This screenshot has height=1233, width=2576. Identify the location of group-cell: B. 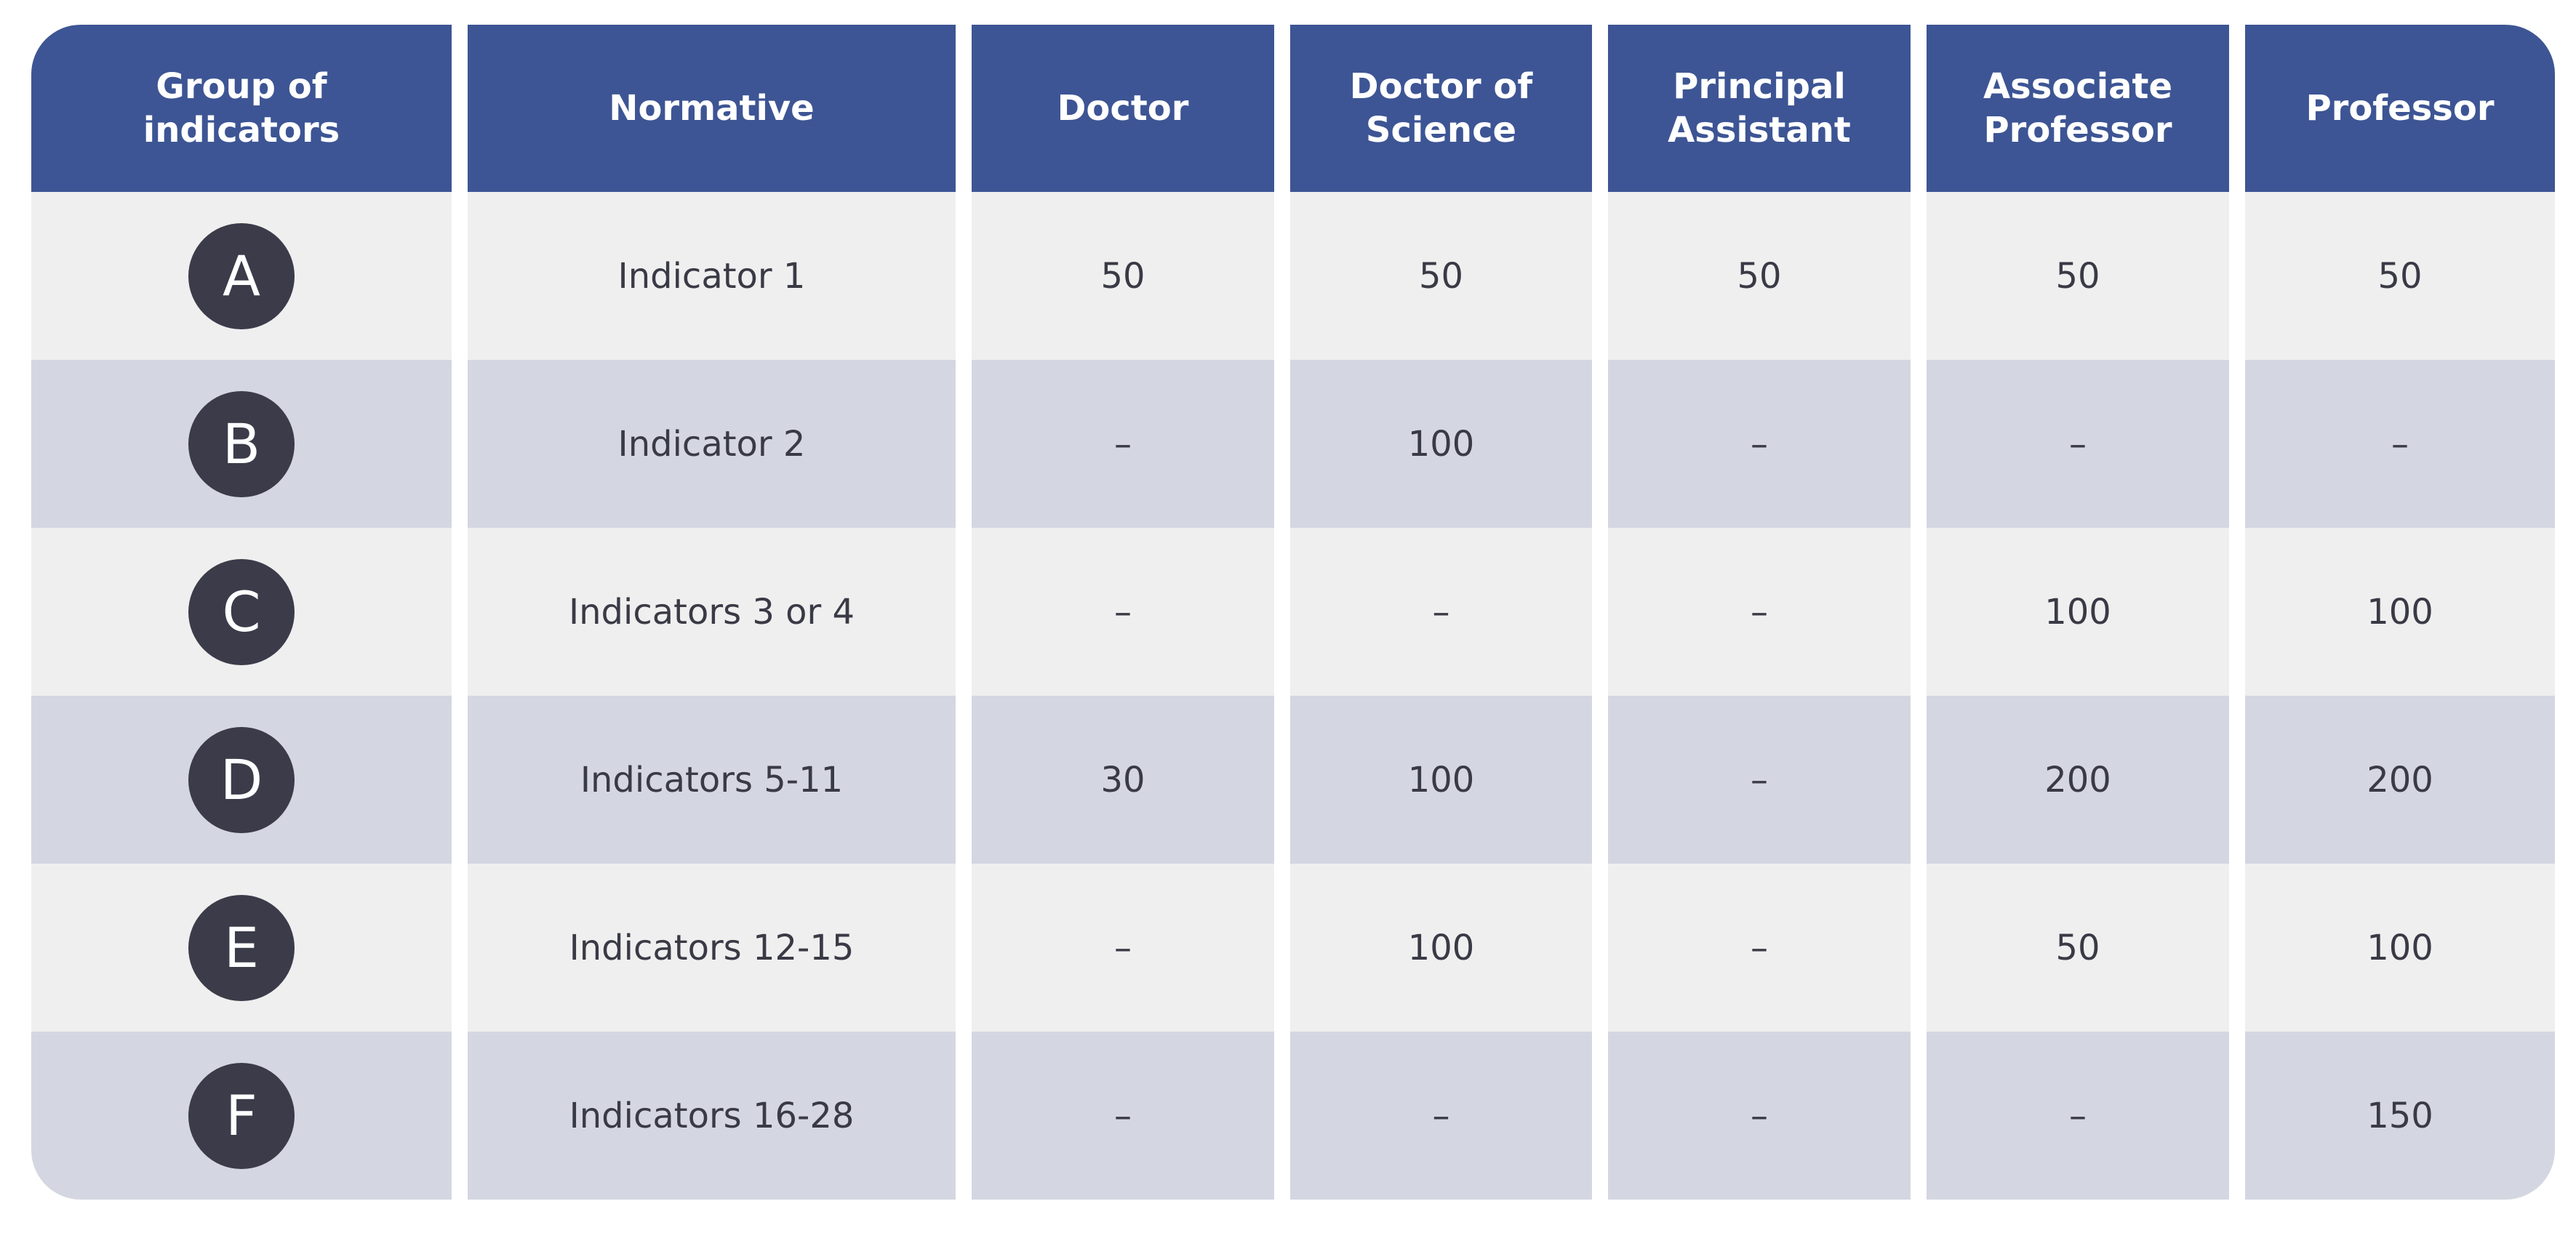
(241, 444).